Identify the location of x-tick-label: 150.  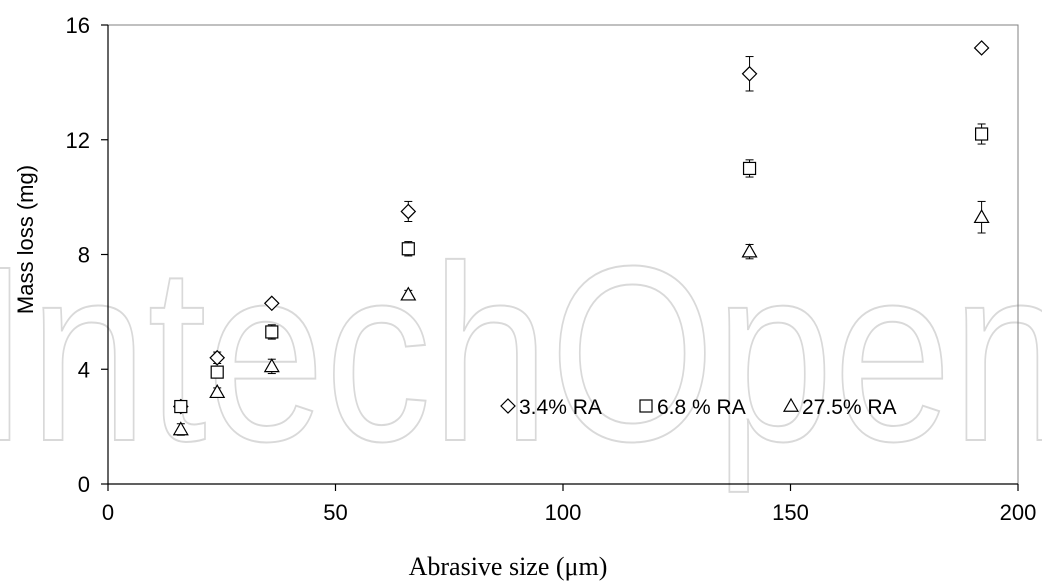
(790, 512).